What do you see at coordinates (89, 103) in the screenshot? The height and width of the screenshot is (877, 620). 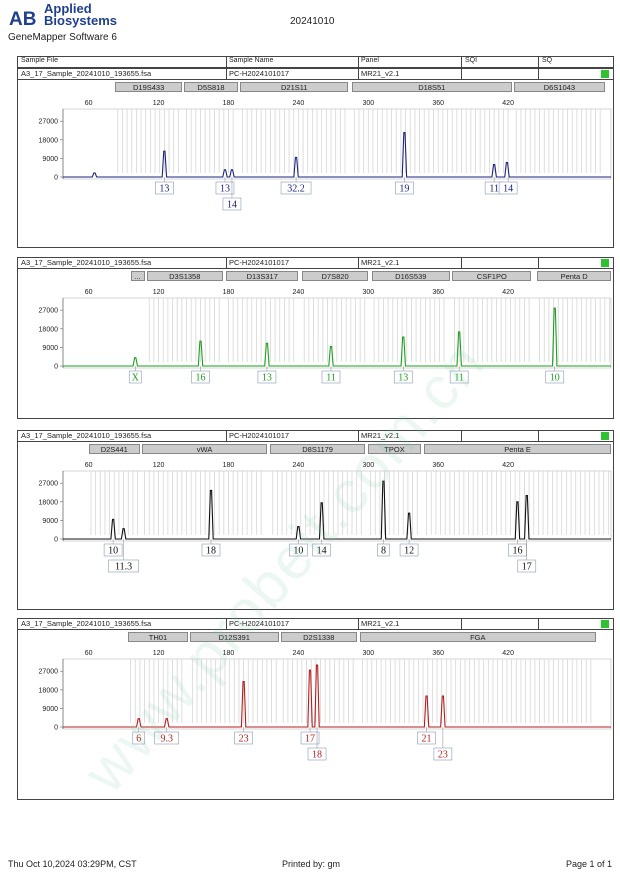 I see `x-tick-label: 60` at bounding box center [89, 103].